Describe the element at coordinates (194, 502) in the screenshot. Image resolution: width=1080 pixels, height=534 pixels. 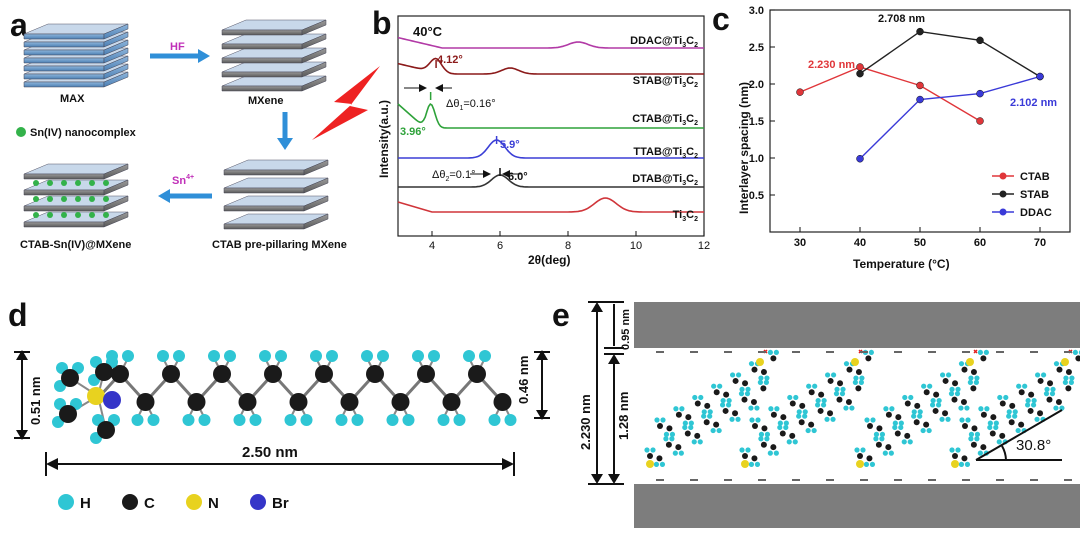
I see `legend-atom-n-icon` at that location.